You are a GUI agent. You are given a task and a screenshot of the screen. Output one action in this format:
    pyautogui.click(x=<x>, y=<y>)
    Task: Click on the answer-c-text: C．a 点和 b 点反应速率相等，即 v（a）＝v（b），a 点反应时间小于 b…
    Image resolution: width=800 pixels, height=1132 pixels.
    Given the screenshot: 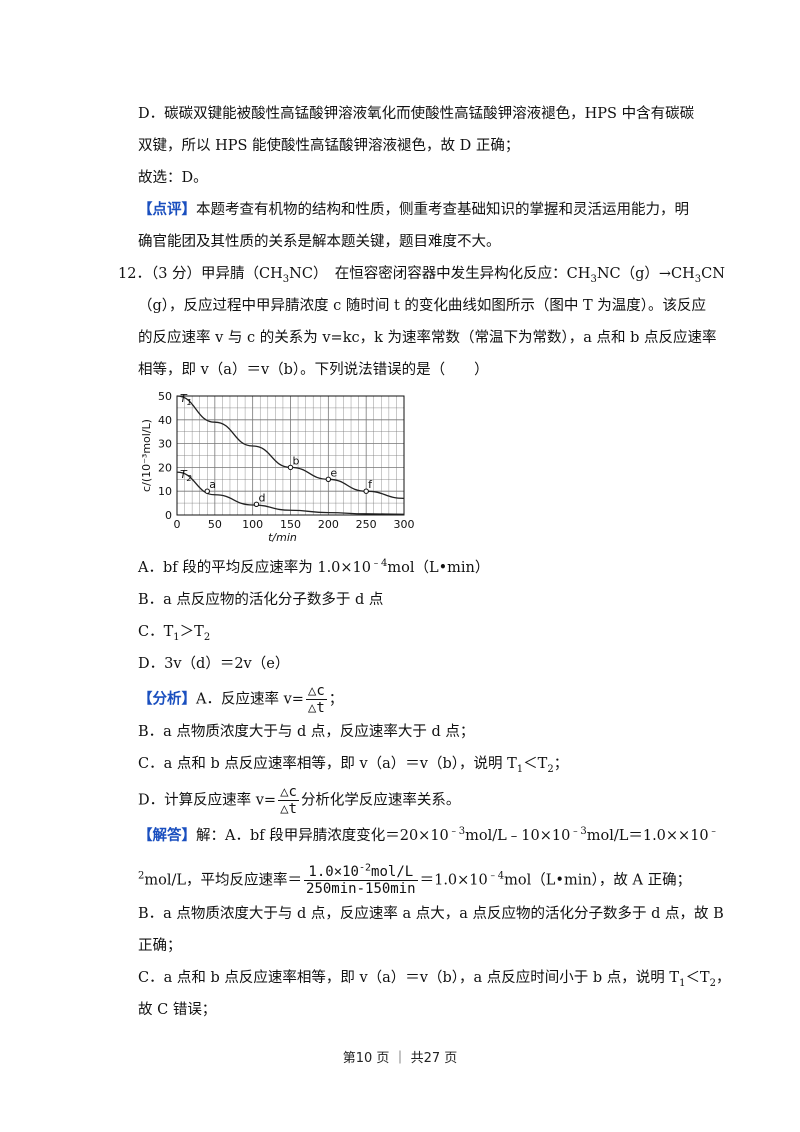 What is the action you would take?
    pyautogui.click(x=409, y=978)
    